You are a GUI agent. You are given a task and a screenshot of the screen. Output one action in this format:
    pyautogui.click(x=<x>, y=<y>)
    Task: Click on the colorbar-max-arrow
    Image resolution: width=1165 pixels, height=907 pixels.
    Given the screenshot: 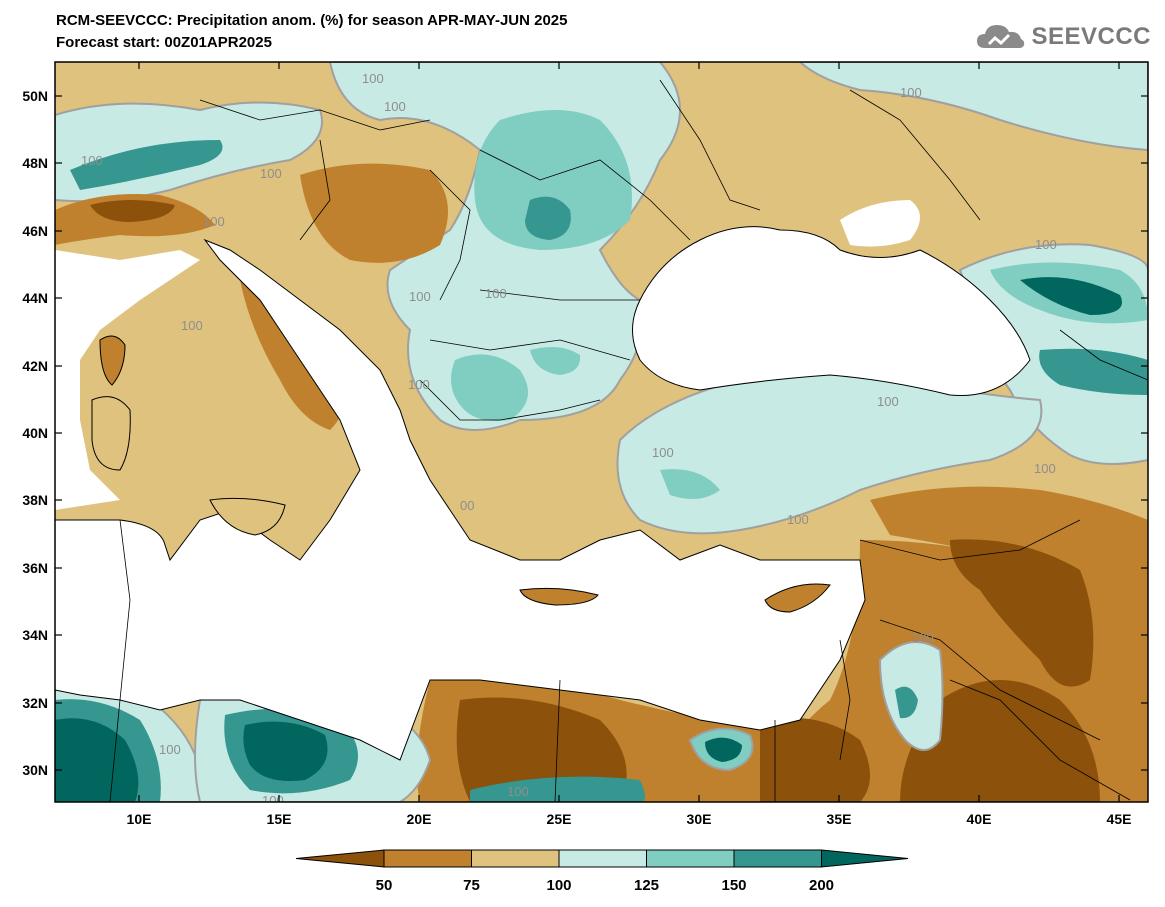 What is the action you would take?
    pyautogui.click(x=865, y=858)
    